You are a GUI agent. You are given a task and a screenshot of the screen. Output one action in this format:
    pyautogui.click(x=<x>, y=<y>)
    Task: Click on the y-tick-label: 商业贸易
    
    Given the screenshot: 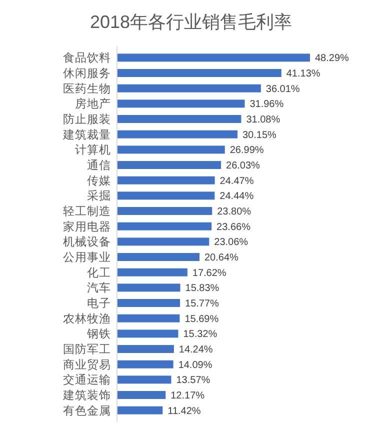 What is the action you would take?
    pyautogui.click(x=87, y=364)
    